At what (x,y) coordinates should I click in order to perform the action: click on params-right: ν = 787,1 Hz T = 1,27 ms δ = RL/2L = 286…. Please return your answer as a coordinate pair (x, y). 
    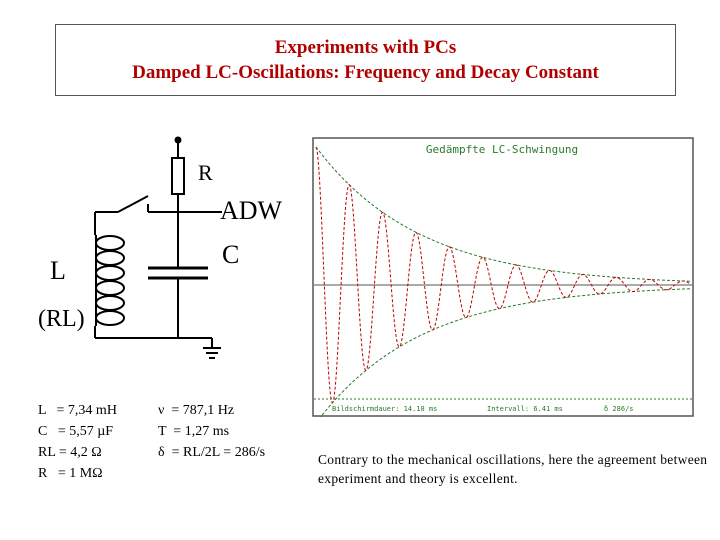
    Looking at the image, I should click on (211, 431).